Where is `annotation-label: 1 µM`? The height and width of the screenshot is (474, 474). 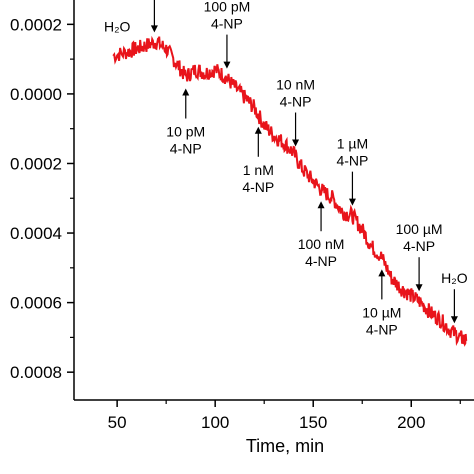 annotation-label: 1 µM is located at coordinates (352, 144).